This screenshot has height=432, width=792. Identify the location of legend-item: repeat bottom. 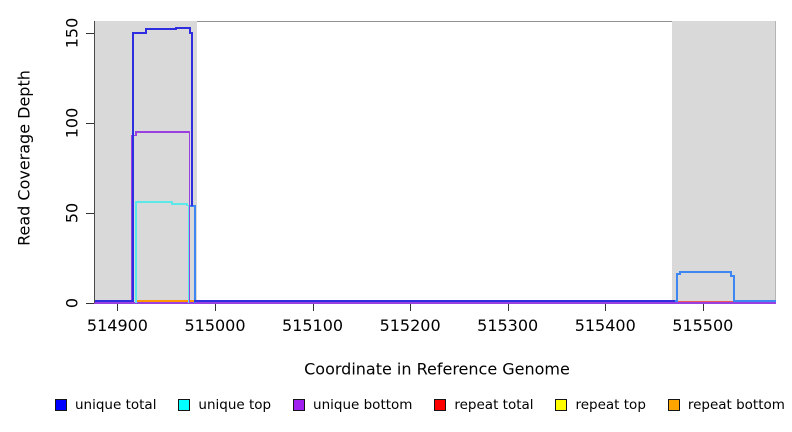
(726, 405).